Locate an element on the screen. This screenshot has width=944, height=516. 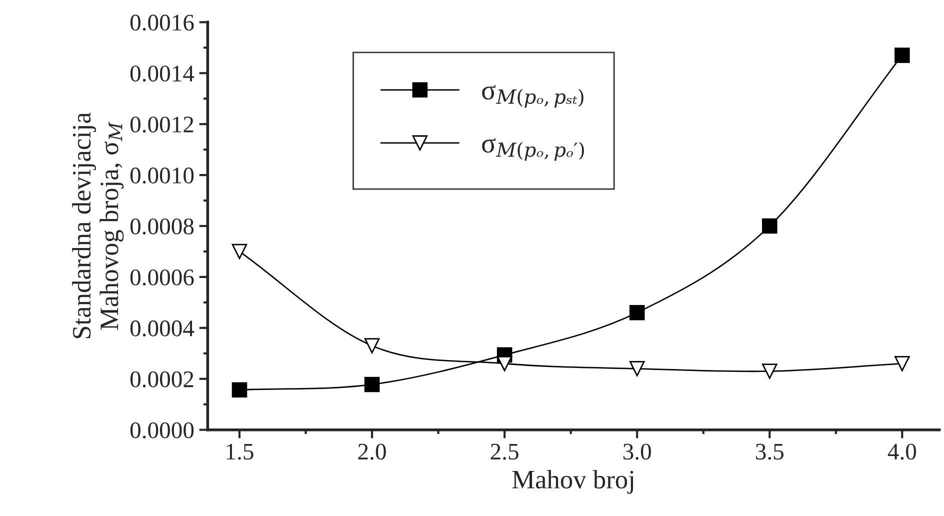
x-tick-label: 4.0 is located at coordinates (902, 452).